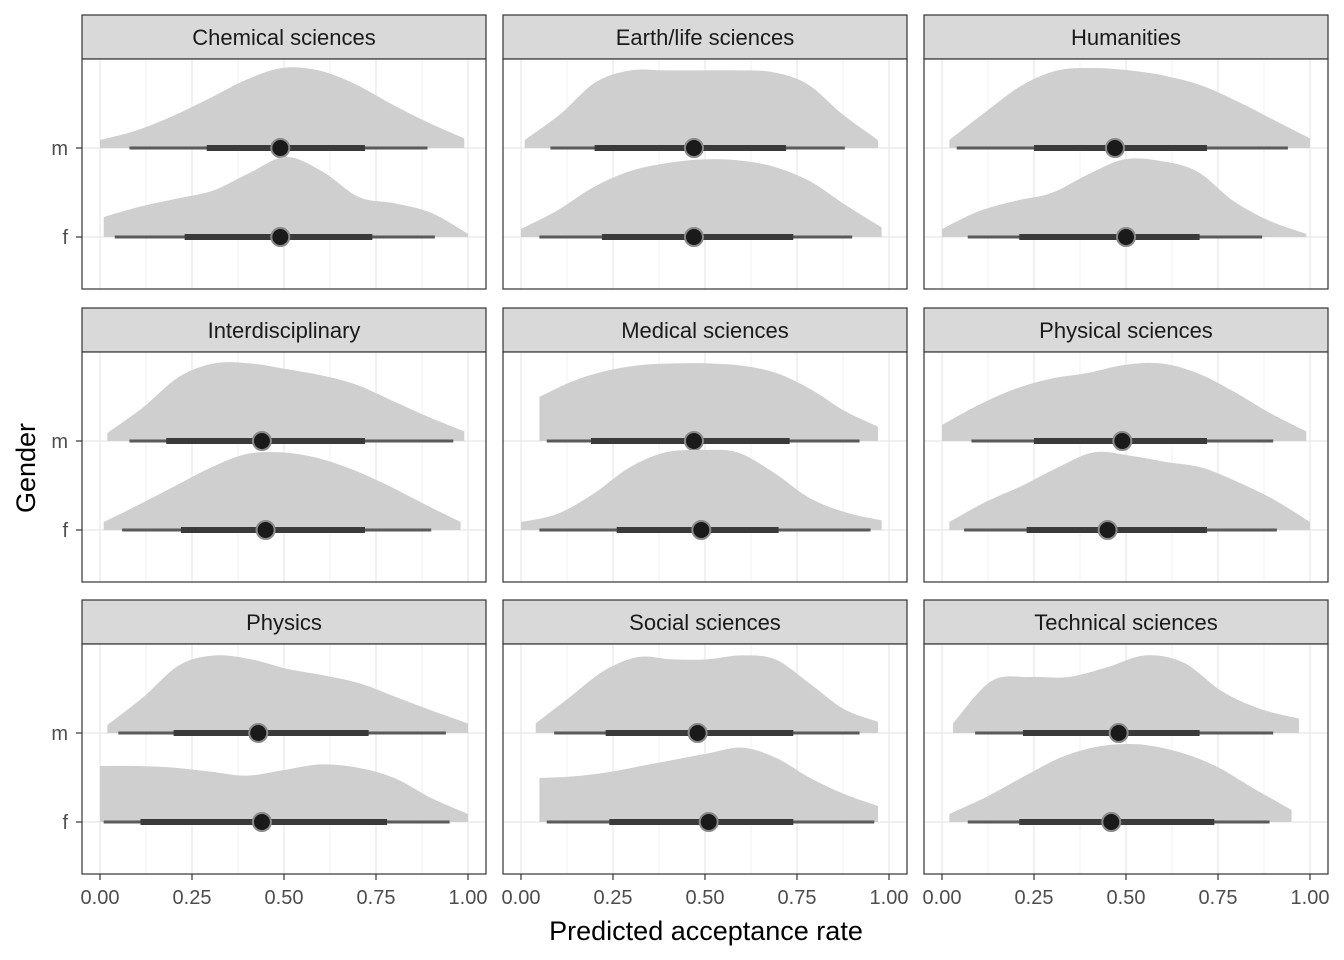 The width and height of the screenshot is (1344, 960). What do you see at coordinates (1126, 330) in the screenshot?
I see `facet-strip-title: Physical sciences` at bounding box center [1126, 330].